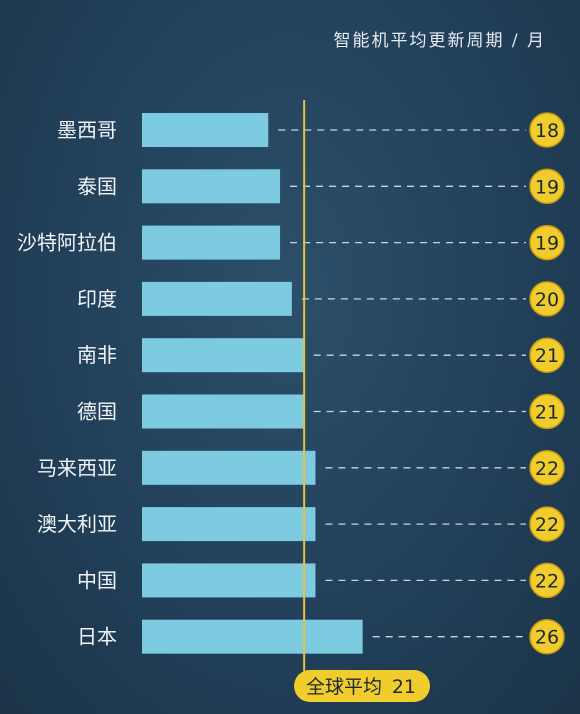  I want to click on category-label: 德国, so click(97, 412).